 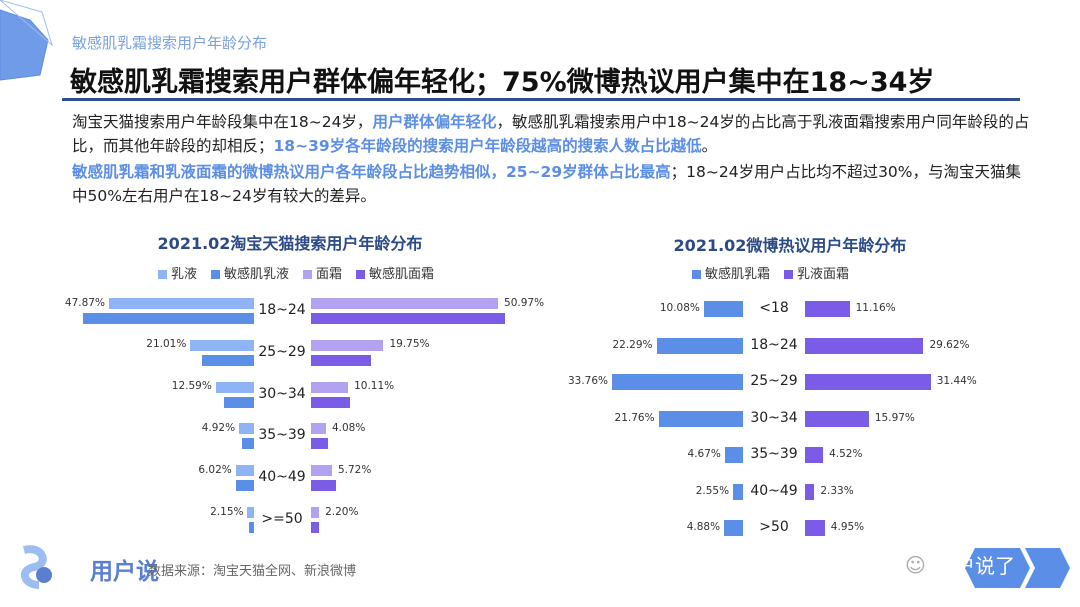 What do you see at coordinates (915, 565) in the screenshot?
I see `wechat-icon: ☺` at bounding box center [915, 565].